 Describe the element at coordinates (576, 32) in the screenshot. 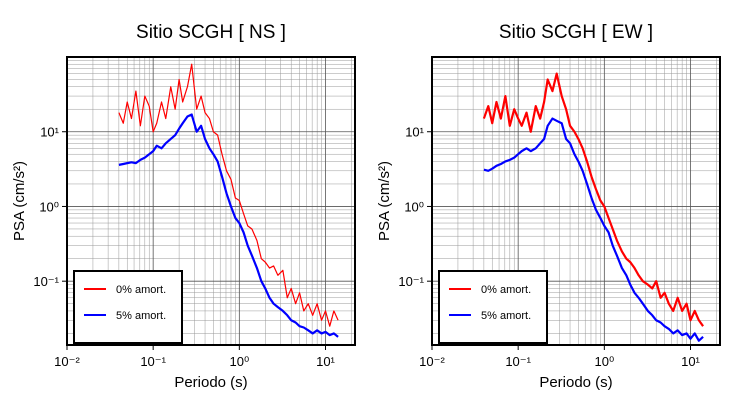

I see `chart-title: Sitio SCGH [ EW ]` at that location.